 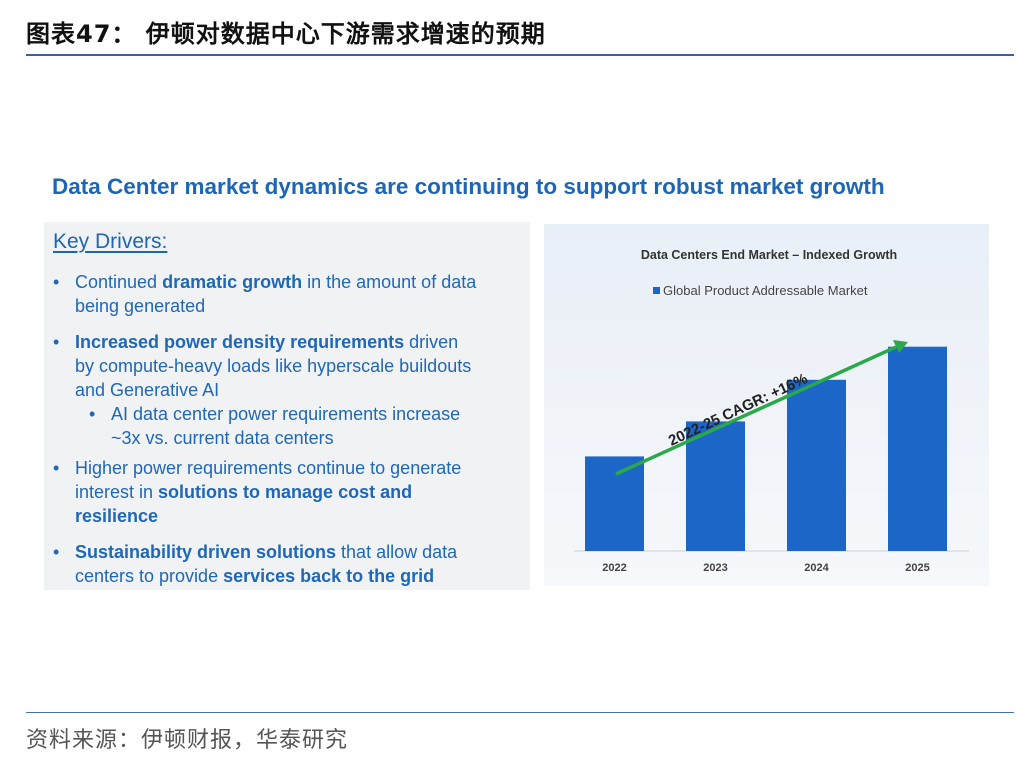 I want to click on legend-label: Global Product Addressable Market, so click(x=765, y=290).